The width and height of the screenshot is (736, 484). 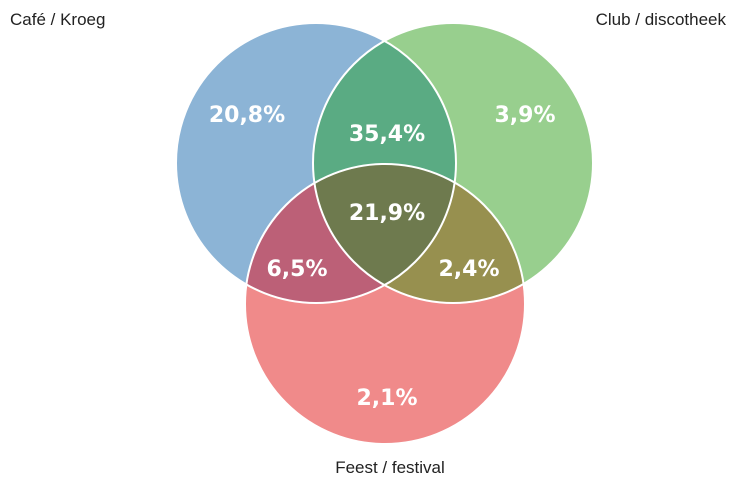 What do you see at coordinates (247, 115) in the screenshot?
I see `region-label-cafe-only: 20,8%` at bounding box center [247, 115].